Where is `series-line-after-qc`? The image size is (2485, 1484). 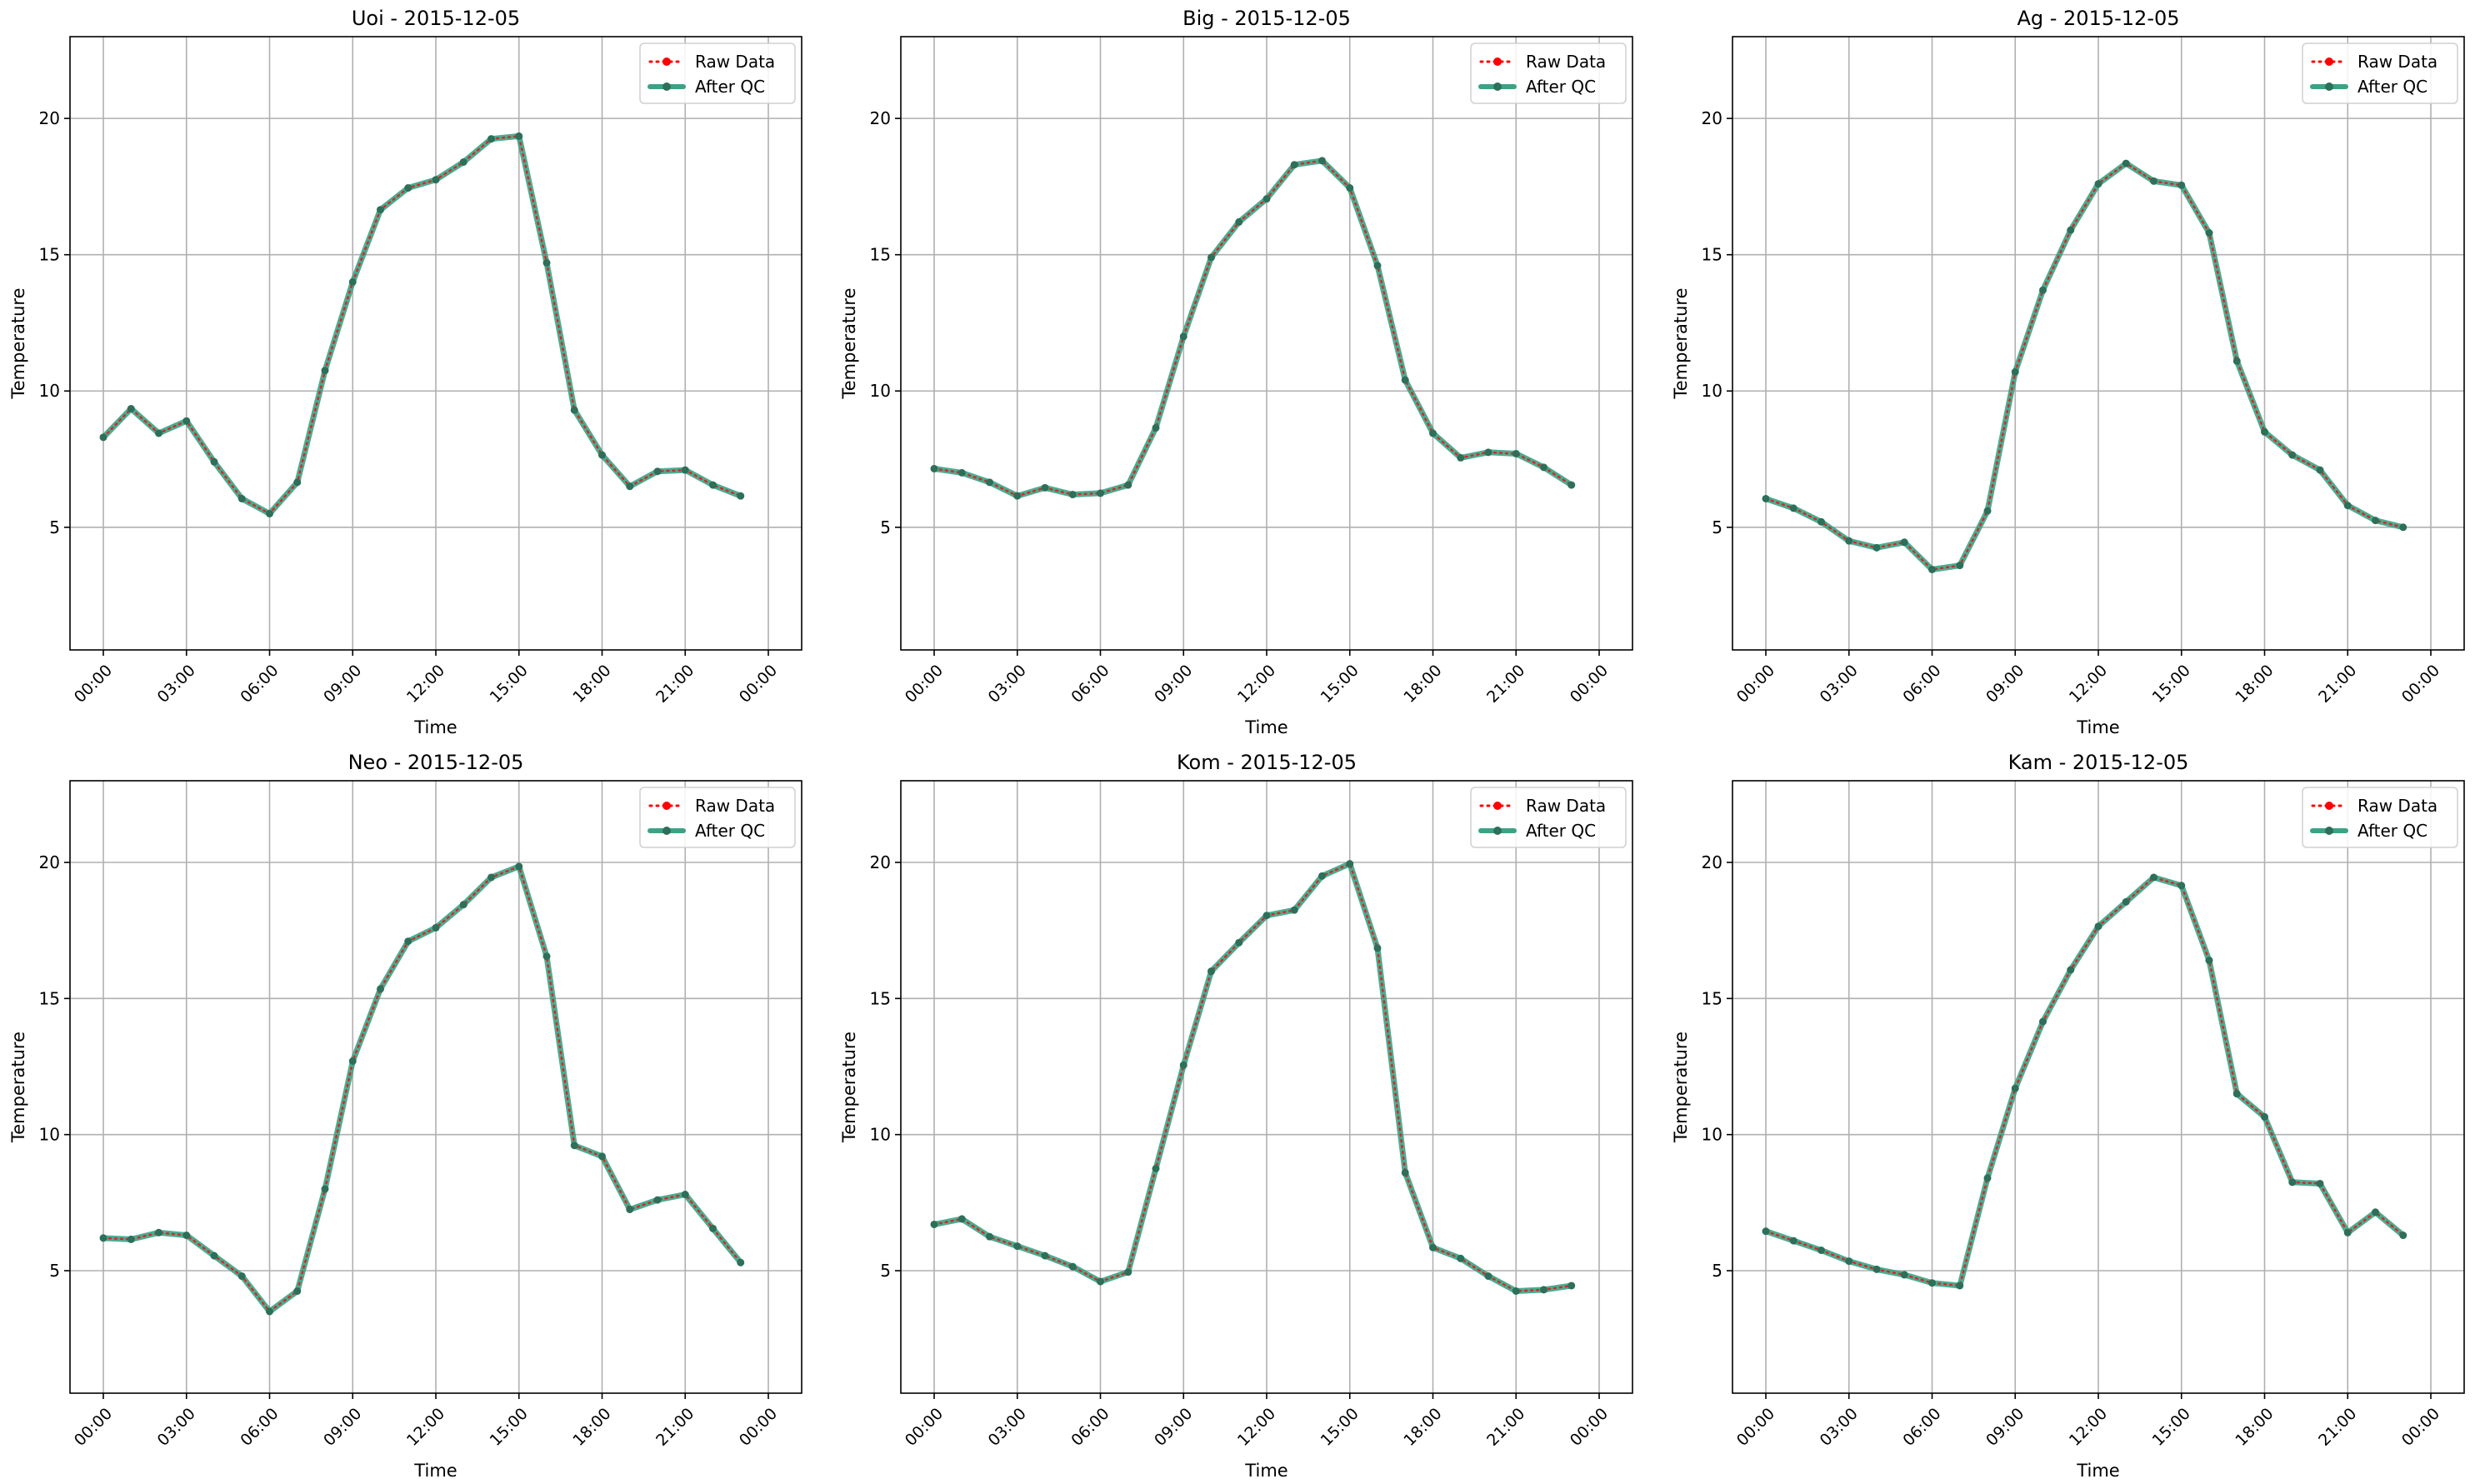
series-line-after-qc is located at coordinates (2084, 1081).